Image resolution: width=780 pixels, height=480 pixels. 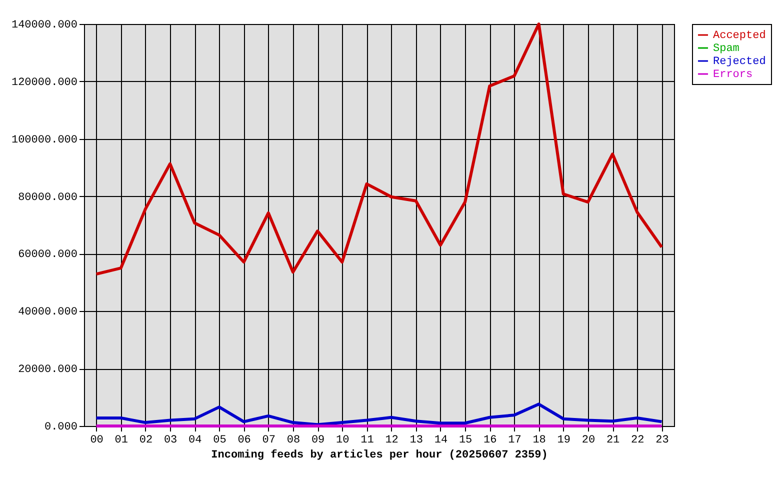 What do you see at coordinates (490, 440) in the screenshot?
I see `x-tick-label: 16` at bounding box center [490, 440].